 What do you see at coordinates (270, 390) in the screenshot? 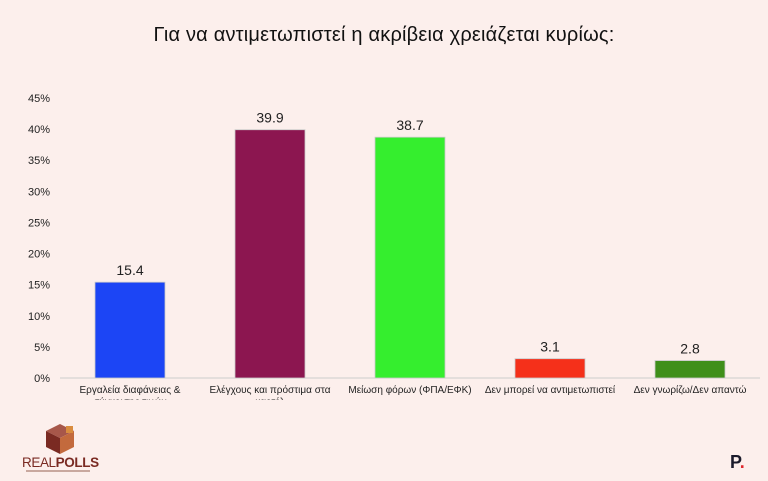
I see `x-tick-label: Ελέγχους και πρόστιμα στα` at bounding box center [270, 390].